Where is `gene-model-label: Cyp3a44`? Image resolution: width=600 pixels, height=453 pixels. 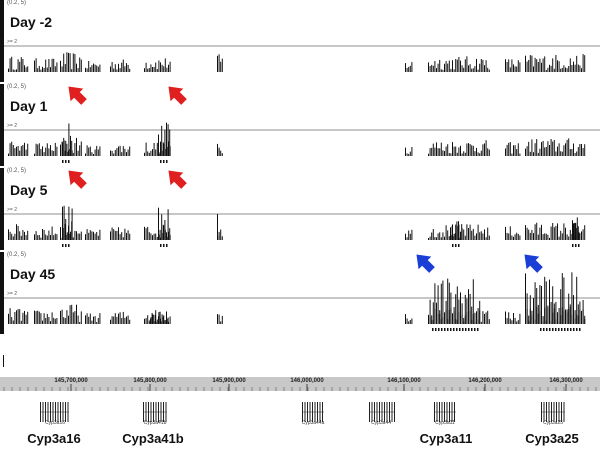
gene-model-label: Cyp3a44 is located at coordinates (381, 423).